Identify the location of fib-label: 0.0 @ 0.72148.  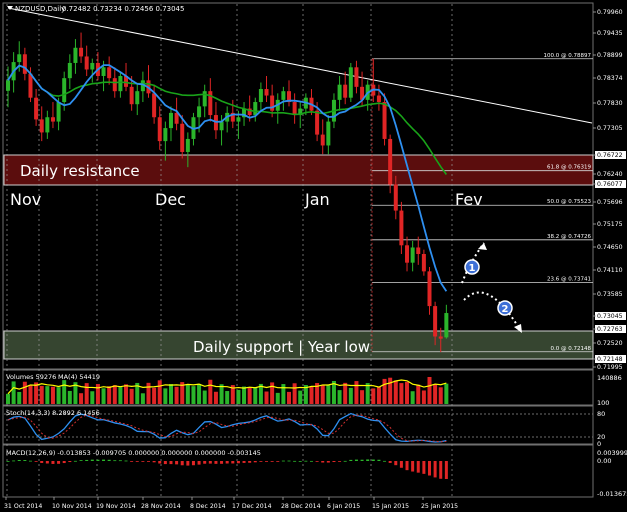
(571, 349).